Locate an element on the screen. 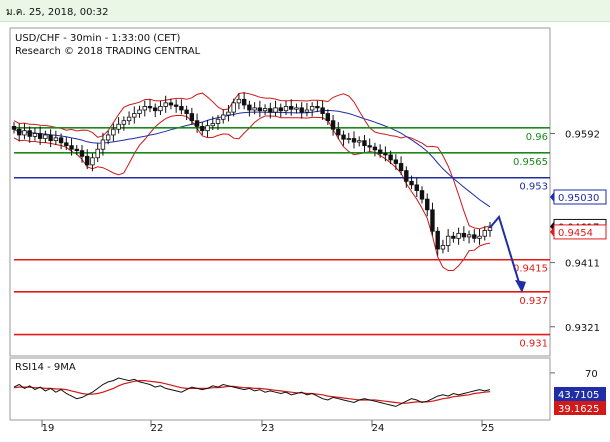 This screenshot has height=442, width=610. rsi-badge-1: 39.1625 is located at coordinates (580, 408).